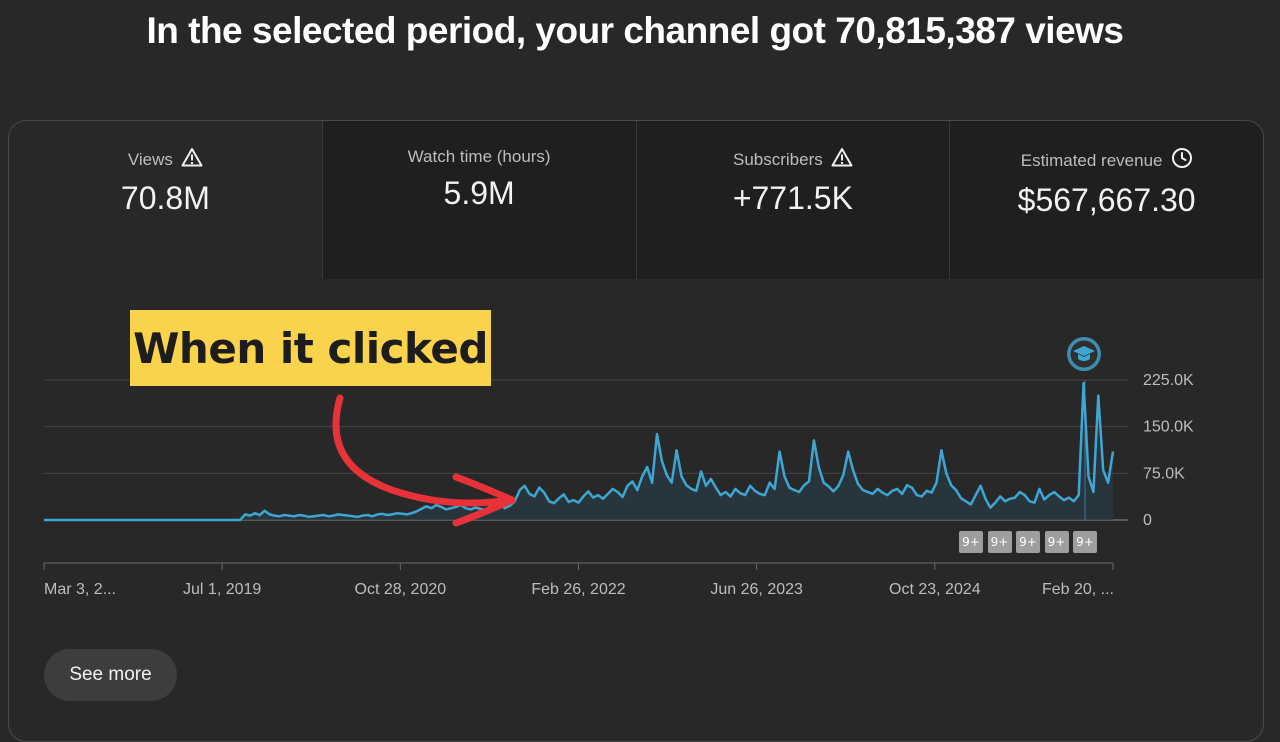  I want to click on tab-watch-time-value: 5.9M, so click(479, 193).